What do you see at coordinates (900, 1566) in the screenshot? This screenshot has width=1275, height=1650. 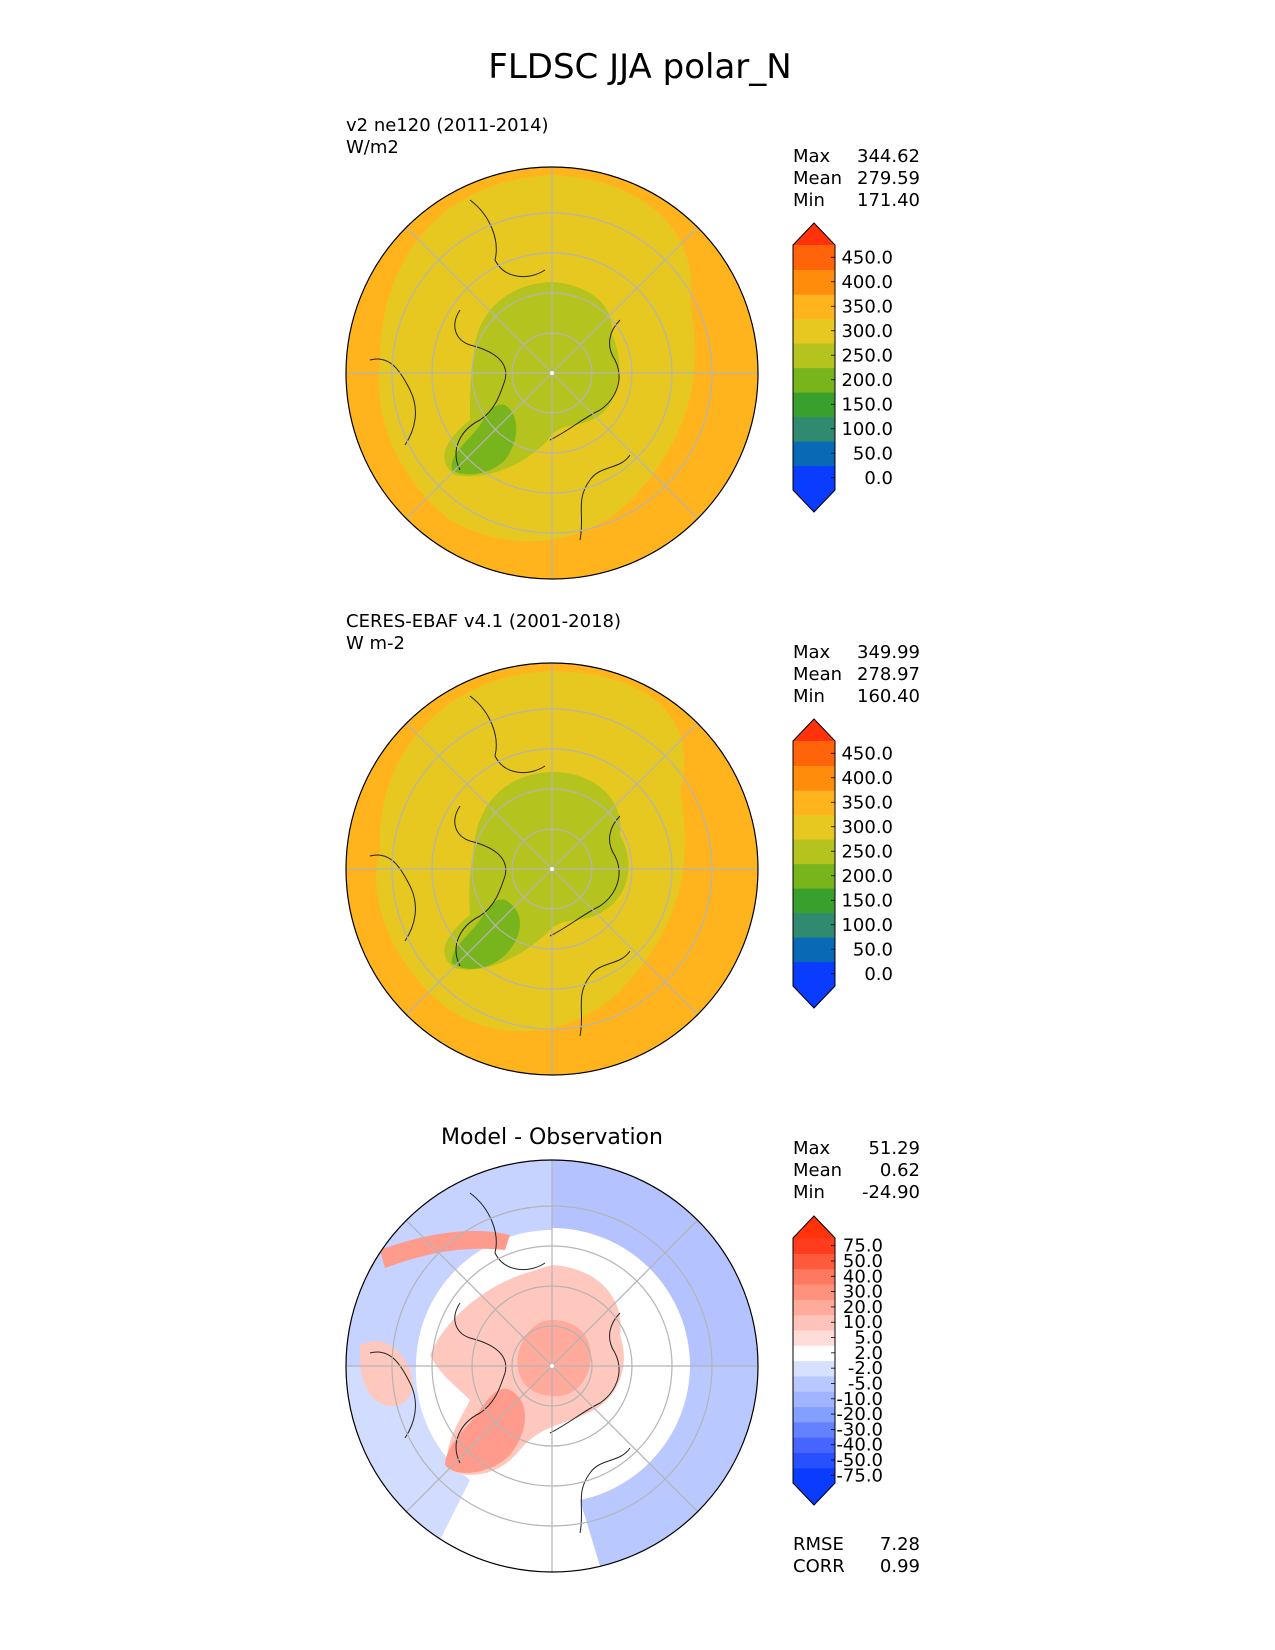 I see `metric-value-corr: 0.99` at bounding box center [900, 1566].